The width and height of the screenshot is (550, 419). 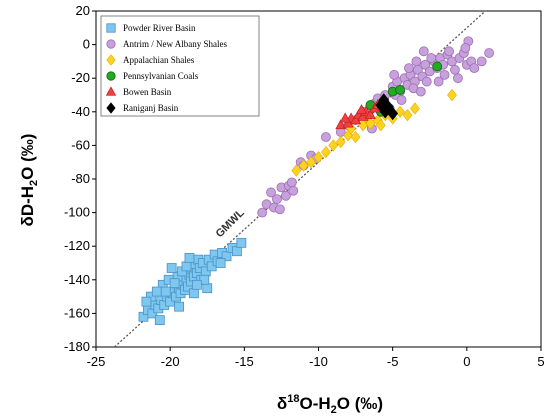 What do you see at coordinates (161, 76) in the screenshot?
I see `legend-label: Pennsylvanian Coals` at bounding box center [161, 76].